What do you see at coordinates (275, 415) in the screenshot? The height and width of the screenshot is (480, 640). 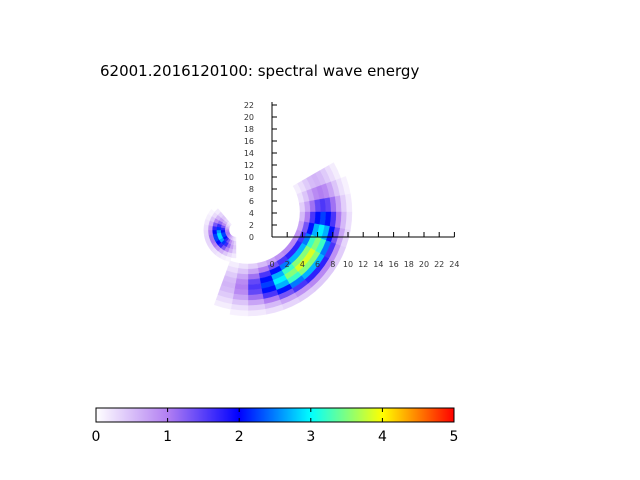 I see `colorbar-bar` at bounding box center [275, 415].